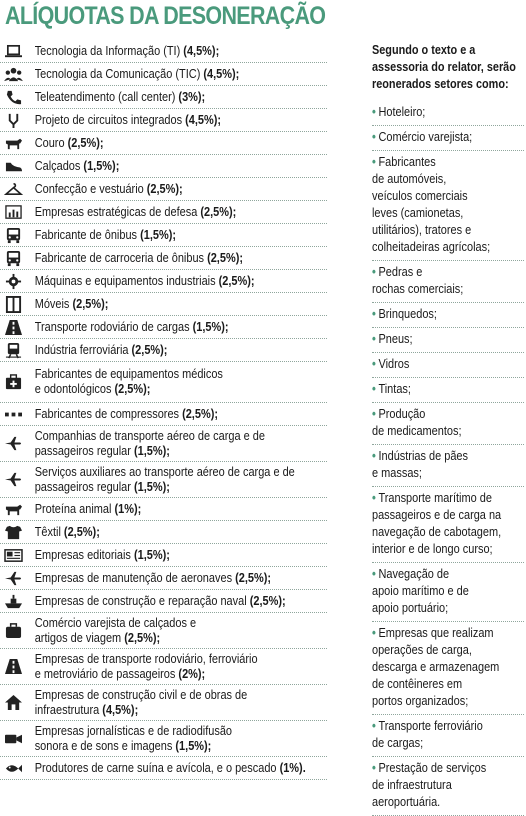  I want to click on sector-item-text: utilitários), tratores e, so click(422, 230).